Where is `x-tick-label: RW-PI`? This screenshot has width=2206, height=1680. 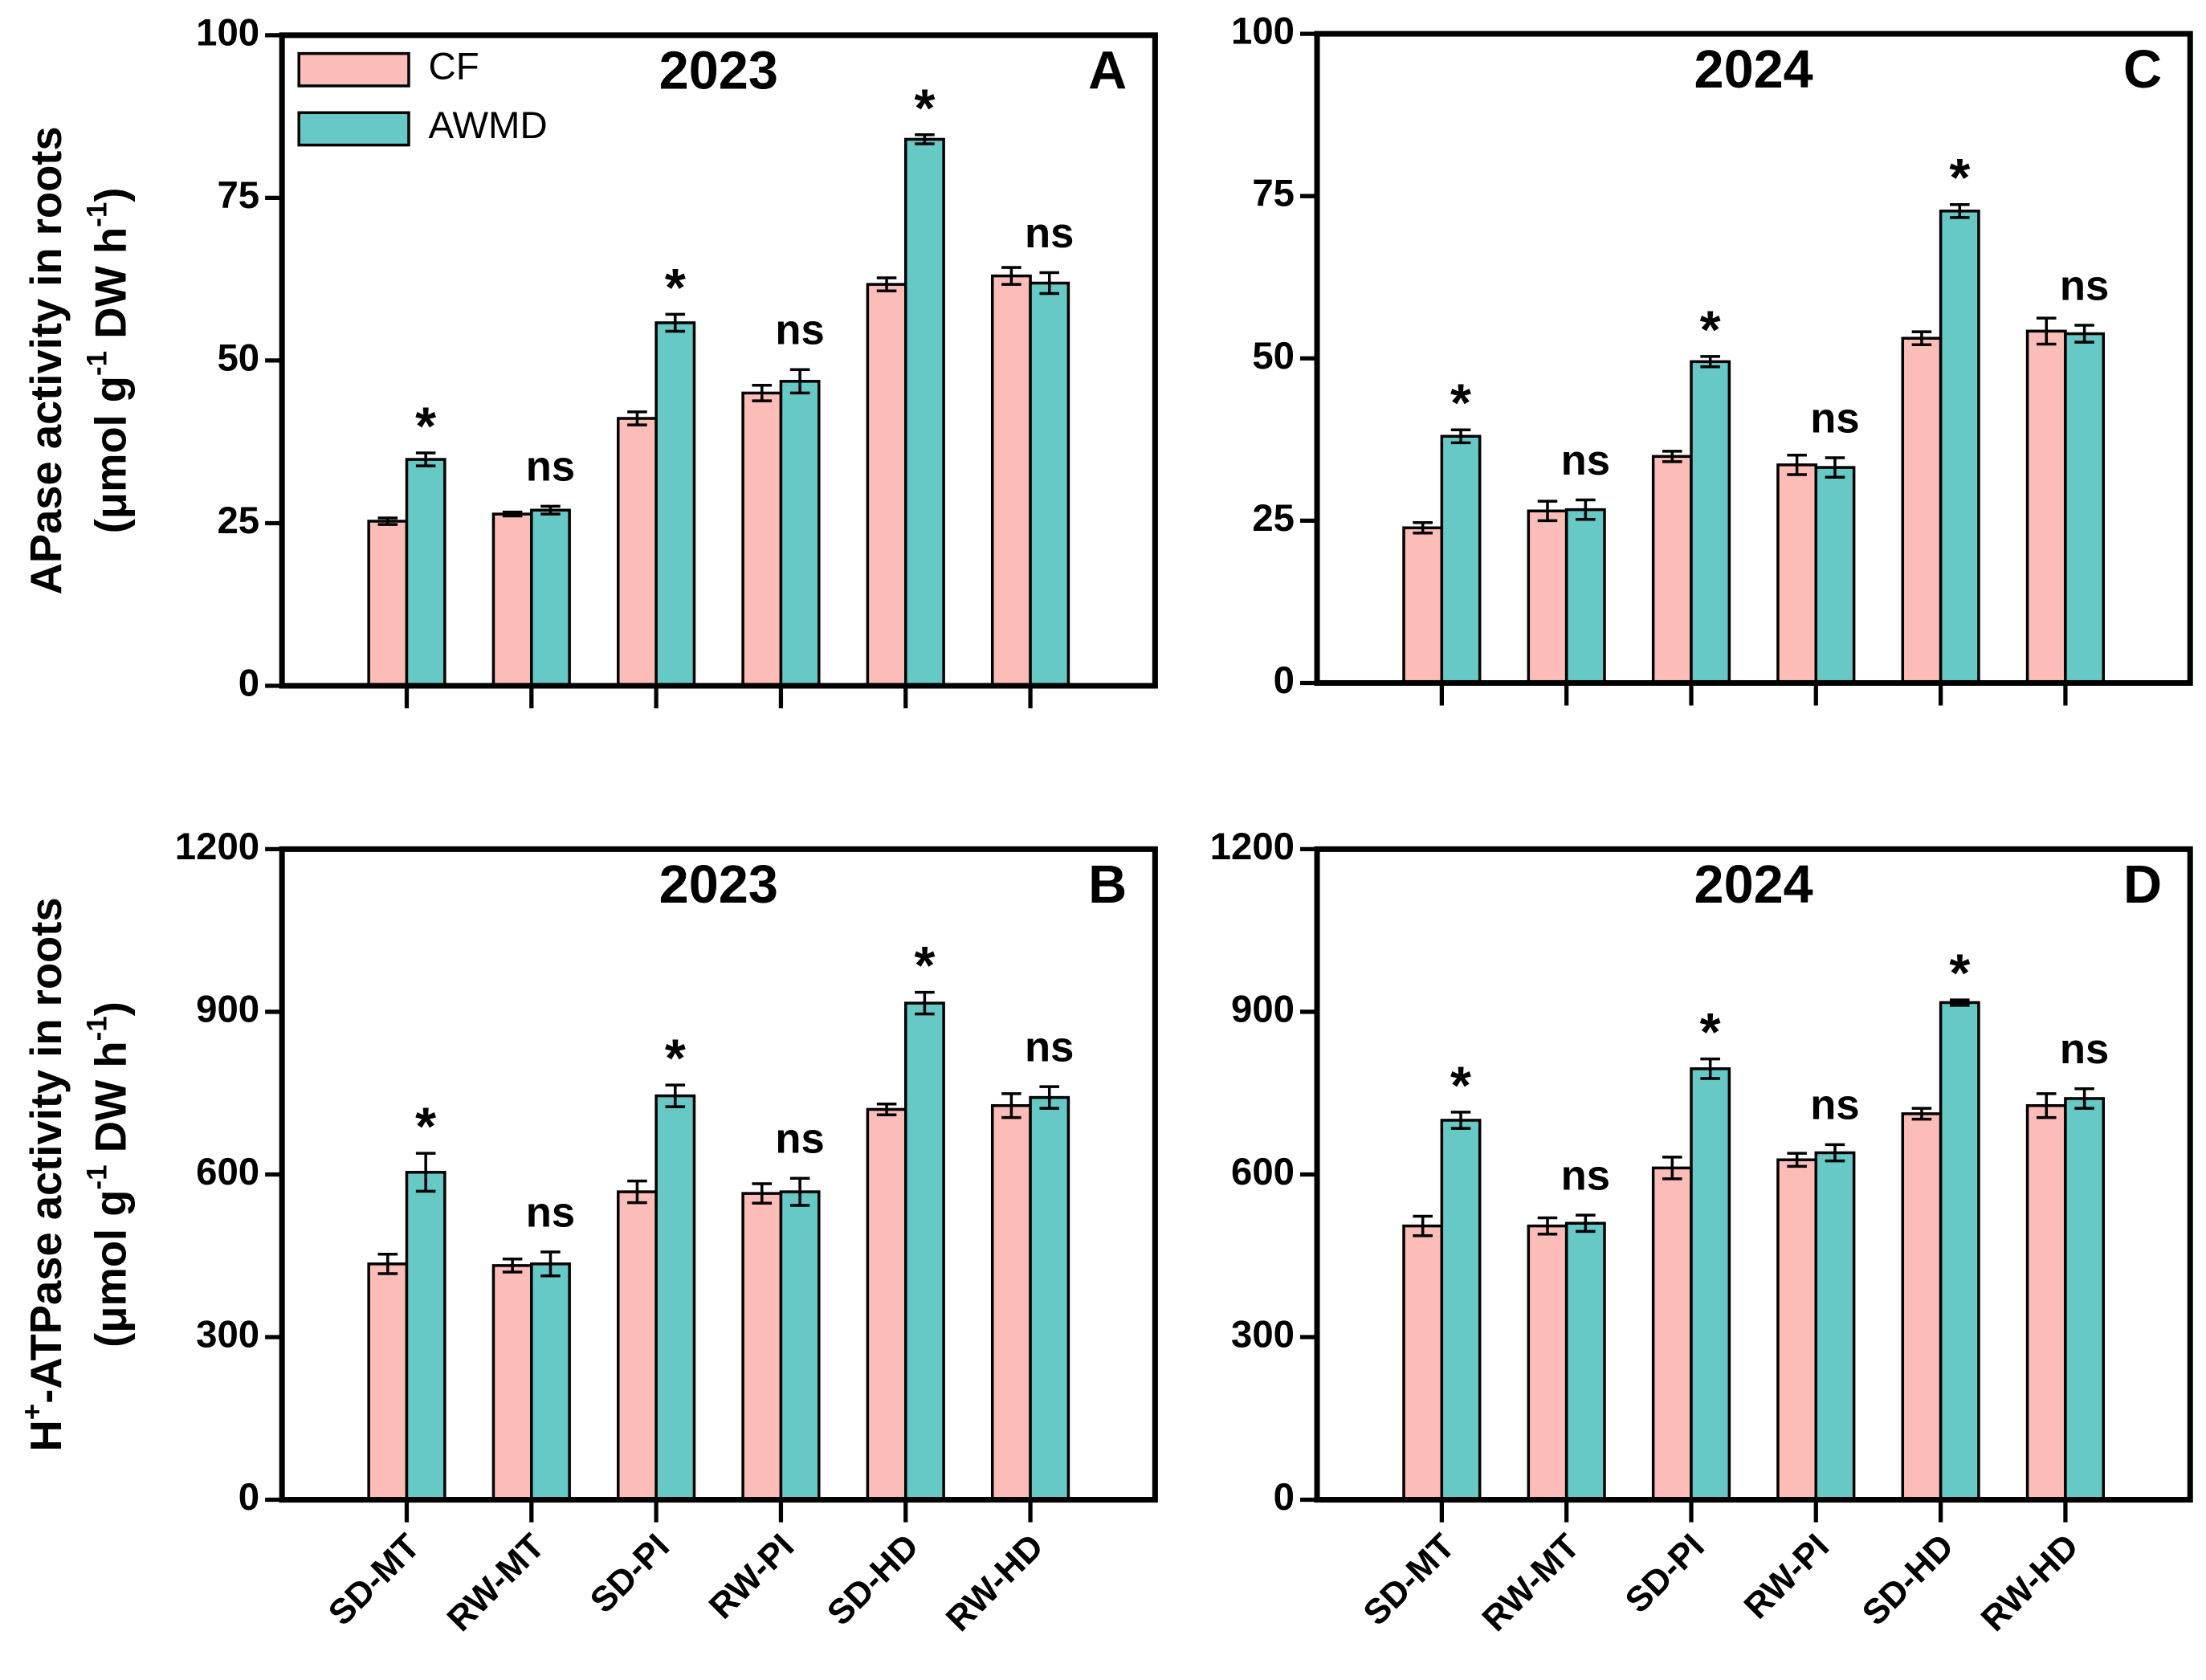 x-tick-label: RW-PI is located at coordinates (1786, 1577).